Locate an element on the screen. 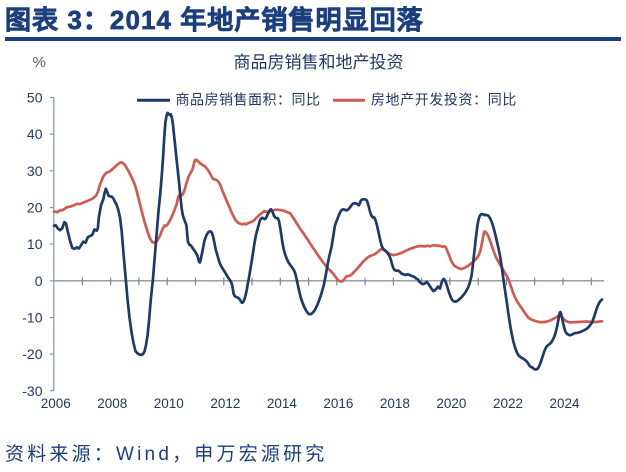  svg-text: 40 is located at coordinates (35, 134).